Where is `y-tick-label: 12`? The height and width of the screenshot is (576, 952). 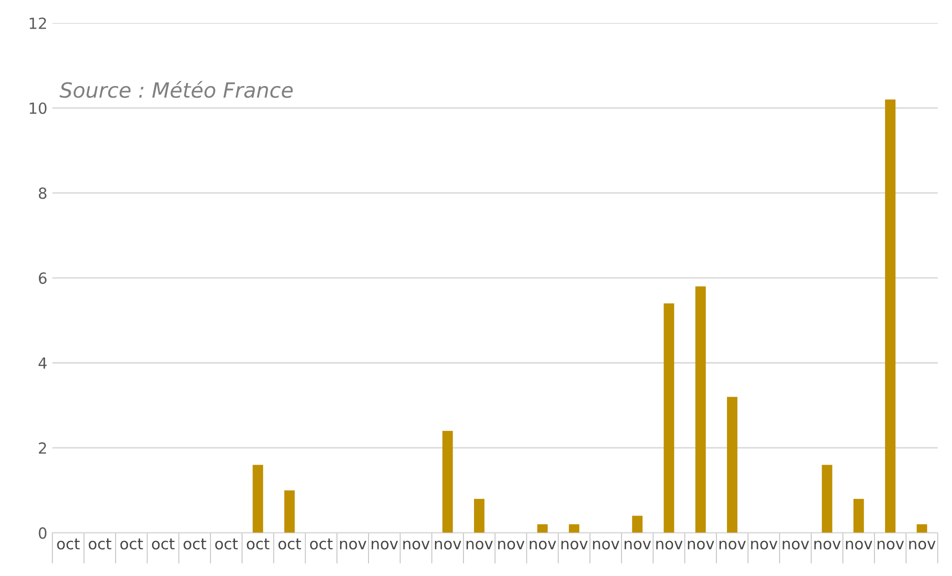 y-tick-label: 12 is located at coordinates (38, 23).